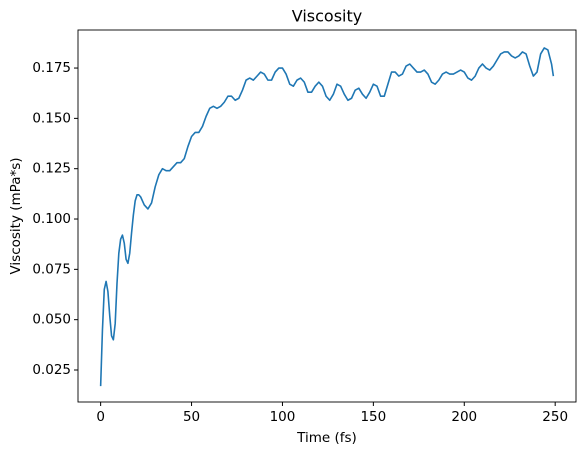 This screenshot has height=455, width=584. Describe the element at coordinates (51, 169) in the screenshot. I see `y-tick-label: 0.125` at that location.